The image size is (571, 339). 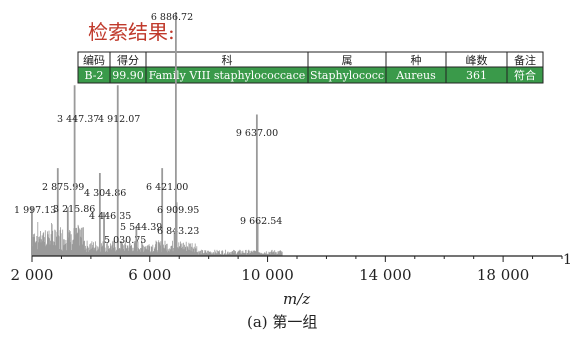 I want to click on peak-label: 3 447.37, so click(x=78, y=119).